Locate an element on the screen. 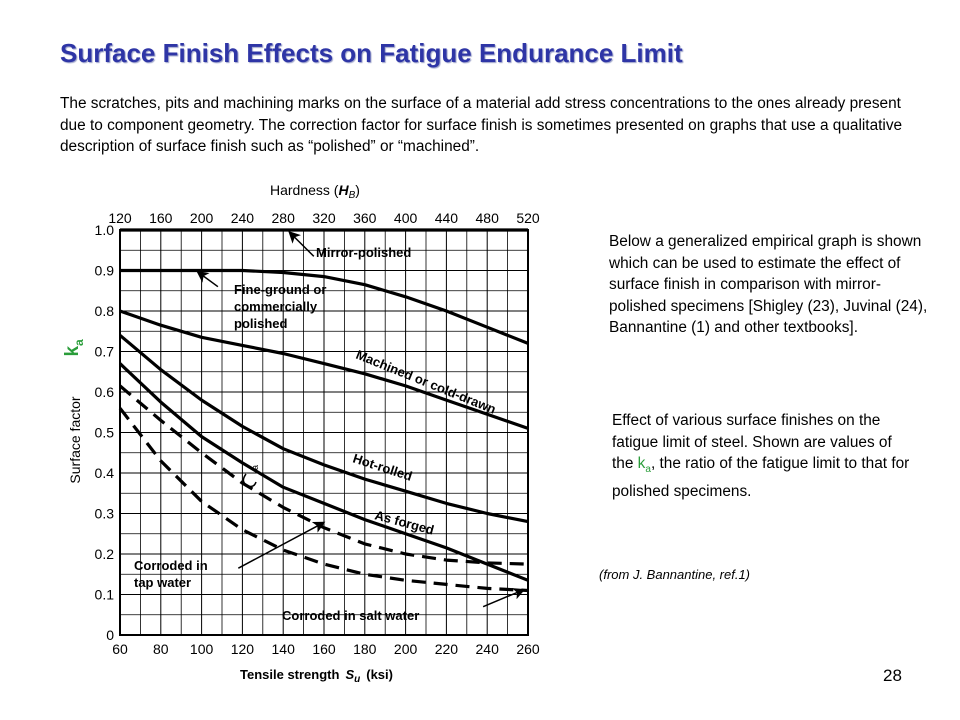  y-tick-label: 0.7 is located at coordinates (105, 352).